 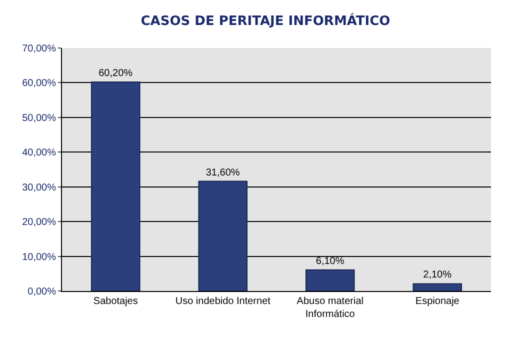 What do you see at coordinates (39, 188) in the screenshot?
I see `y-tick-label: 30,00%` at bounding box center [39, 188].